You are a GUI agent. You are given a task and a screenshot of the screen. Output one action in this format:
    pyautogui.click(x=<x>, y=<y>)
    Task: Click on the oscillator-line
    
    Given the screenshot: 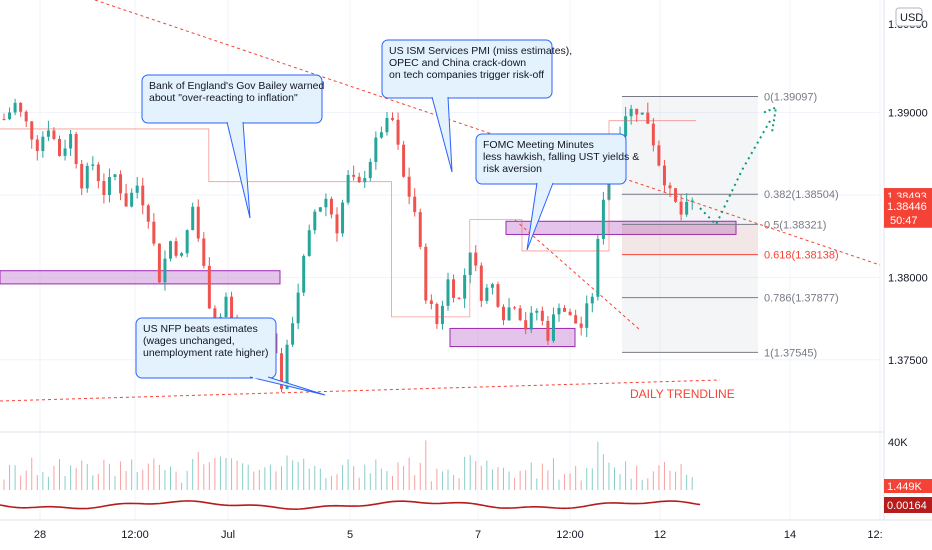 What is the action you would take?
    pyautogui.click(x=350, y=505)
    